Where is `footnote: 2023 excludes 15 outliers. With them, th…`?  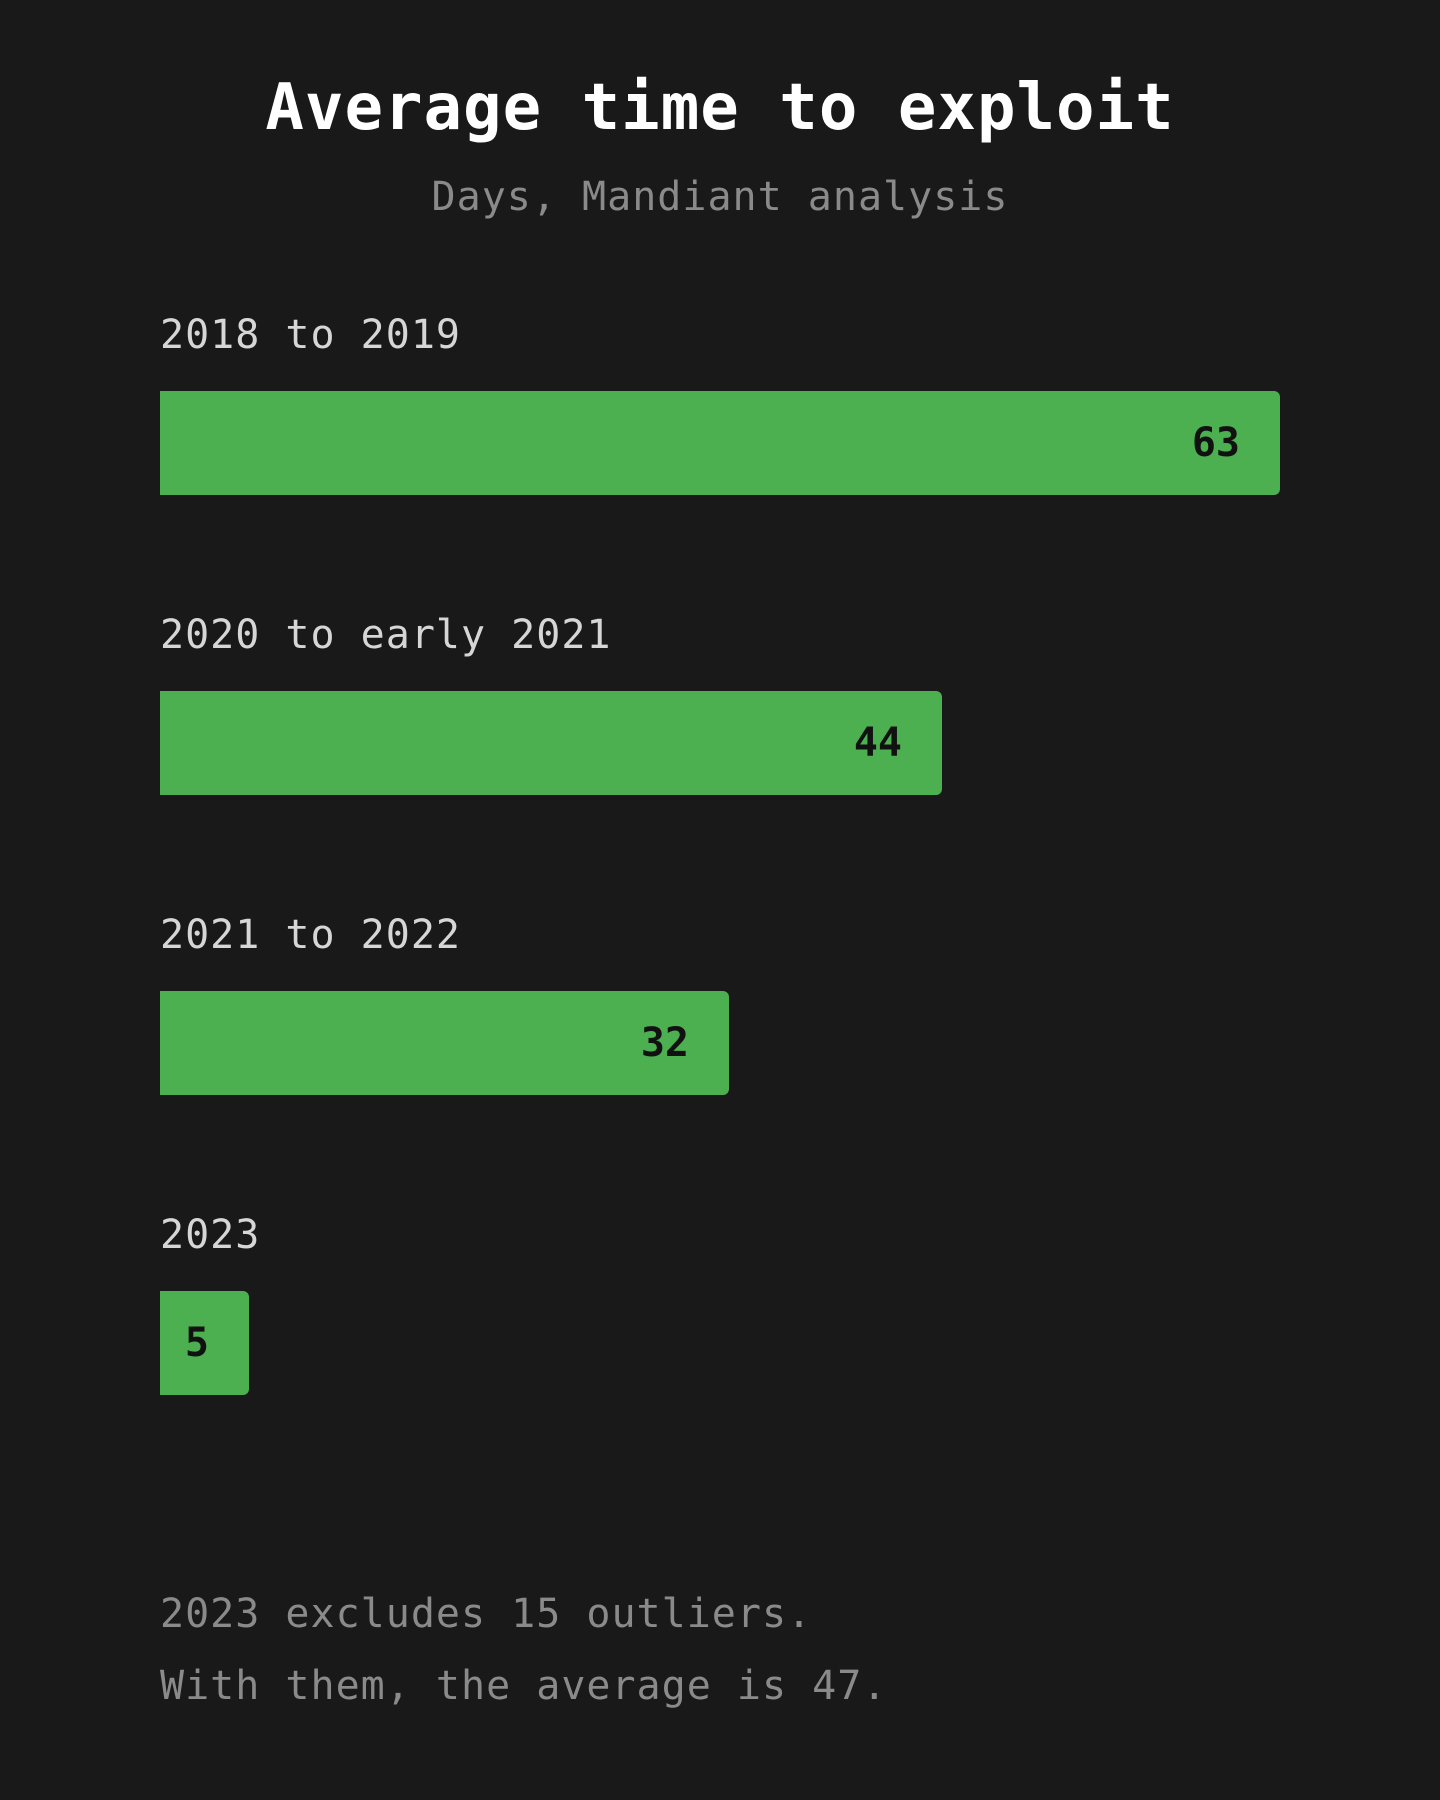 footnote: 2023 excludes 15 outliers. With them, th… is located at coordinates (523, 1650).